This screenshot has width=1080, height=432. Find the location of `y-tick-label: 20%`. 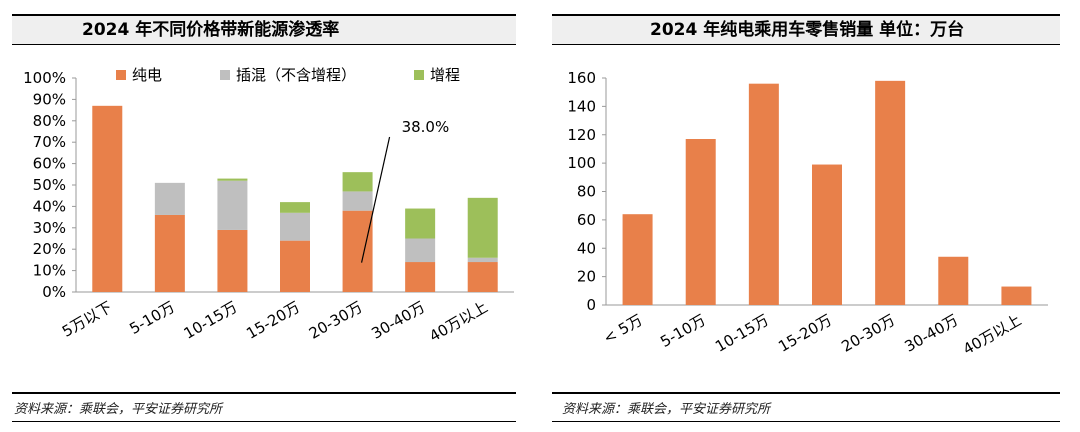

y-tick-label: 20% is located at coordinates (49, 249).